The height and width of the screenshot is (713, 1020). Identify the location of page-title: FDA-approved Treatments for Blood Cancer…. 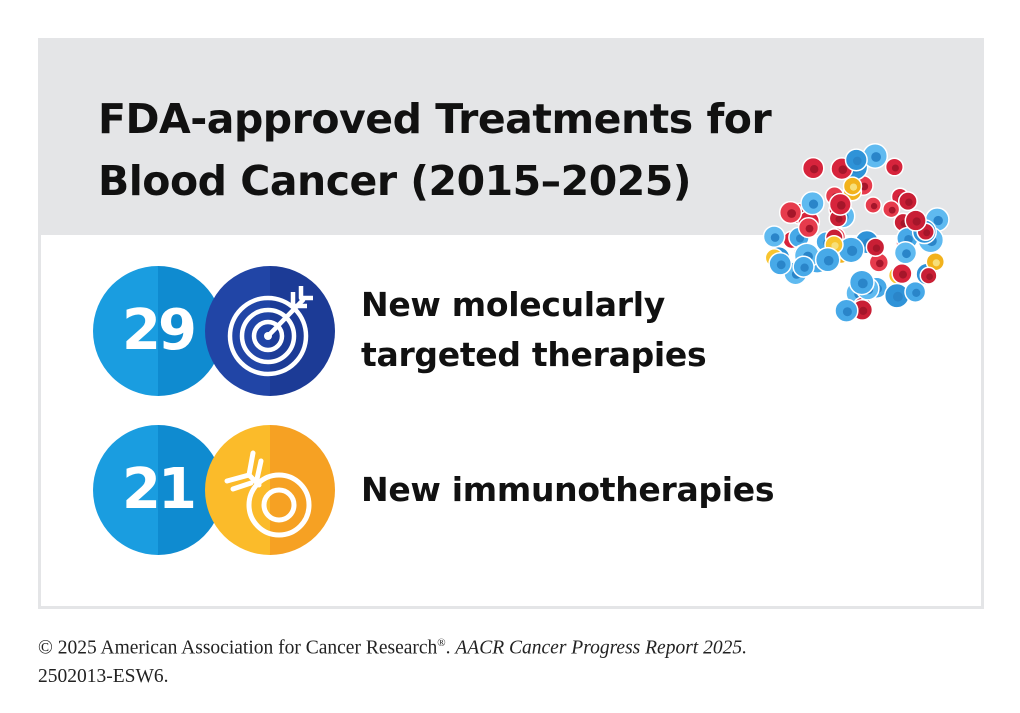
(435, 150).